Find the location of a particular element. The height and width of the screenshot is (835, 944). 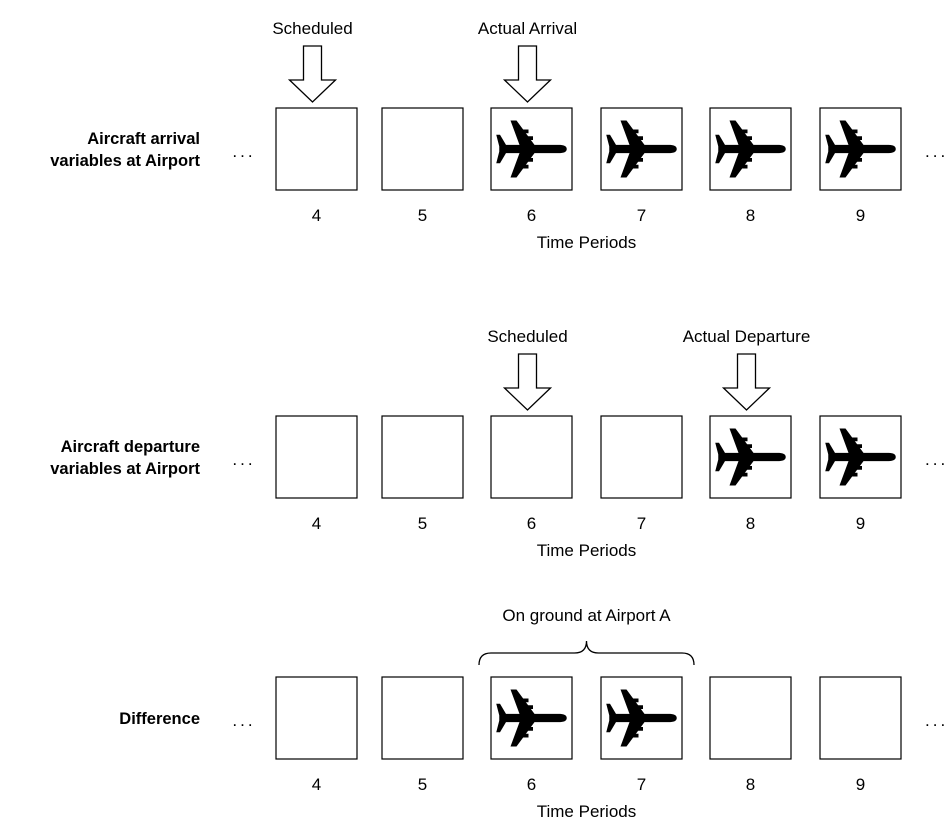

ground-brace: On ground at Airport A is located at coordinates (586, 636).